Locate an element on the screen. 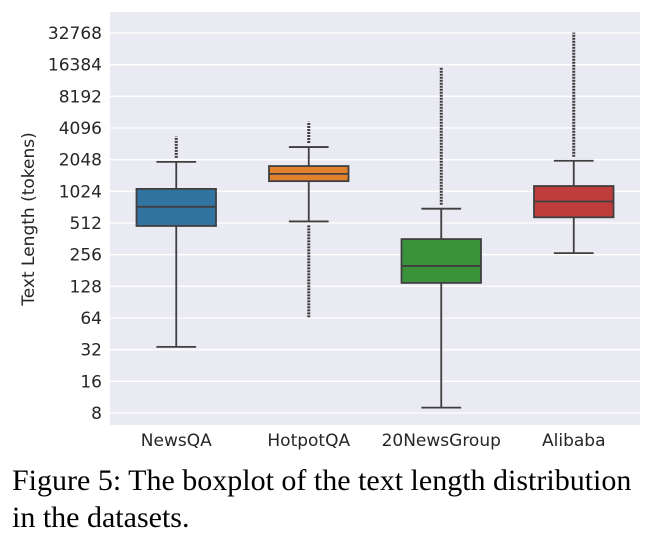 The width and height of the screenshot is (669, 542). y-axis-label: Text Length (tokens) is located at coordinates (29, 219).